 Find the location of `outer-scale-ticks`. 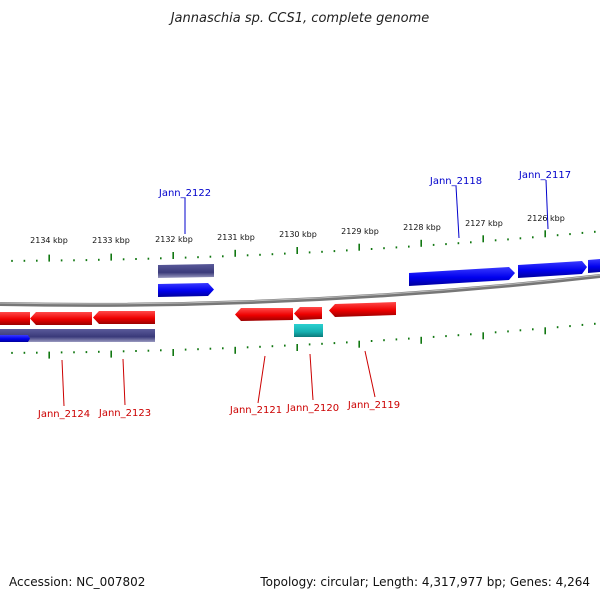

outer-scale-ticks is located at coordinates (303, 246).